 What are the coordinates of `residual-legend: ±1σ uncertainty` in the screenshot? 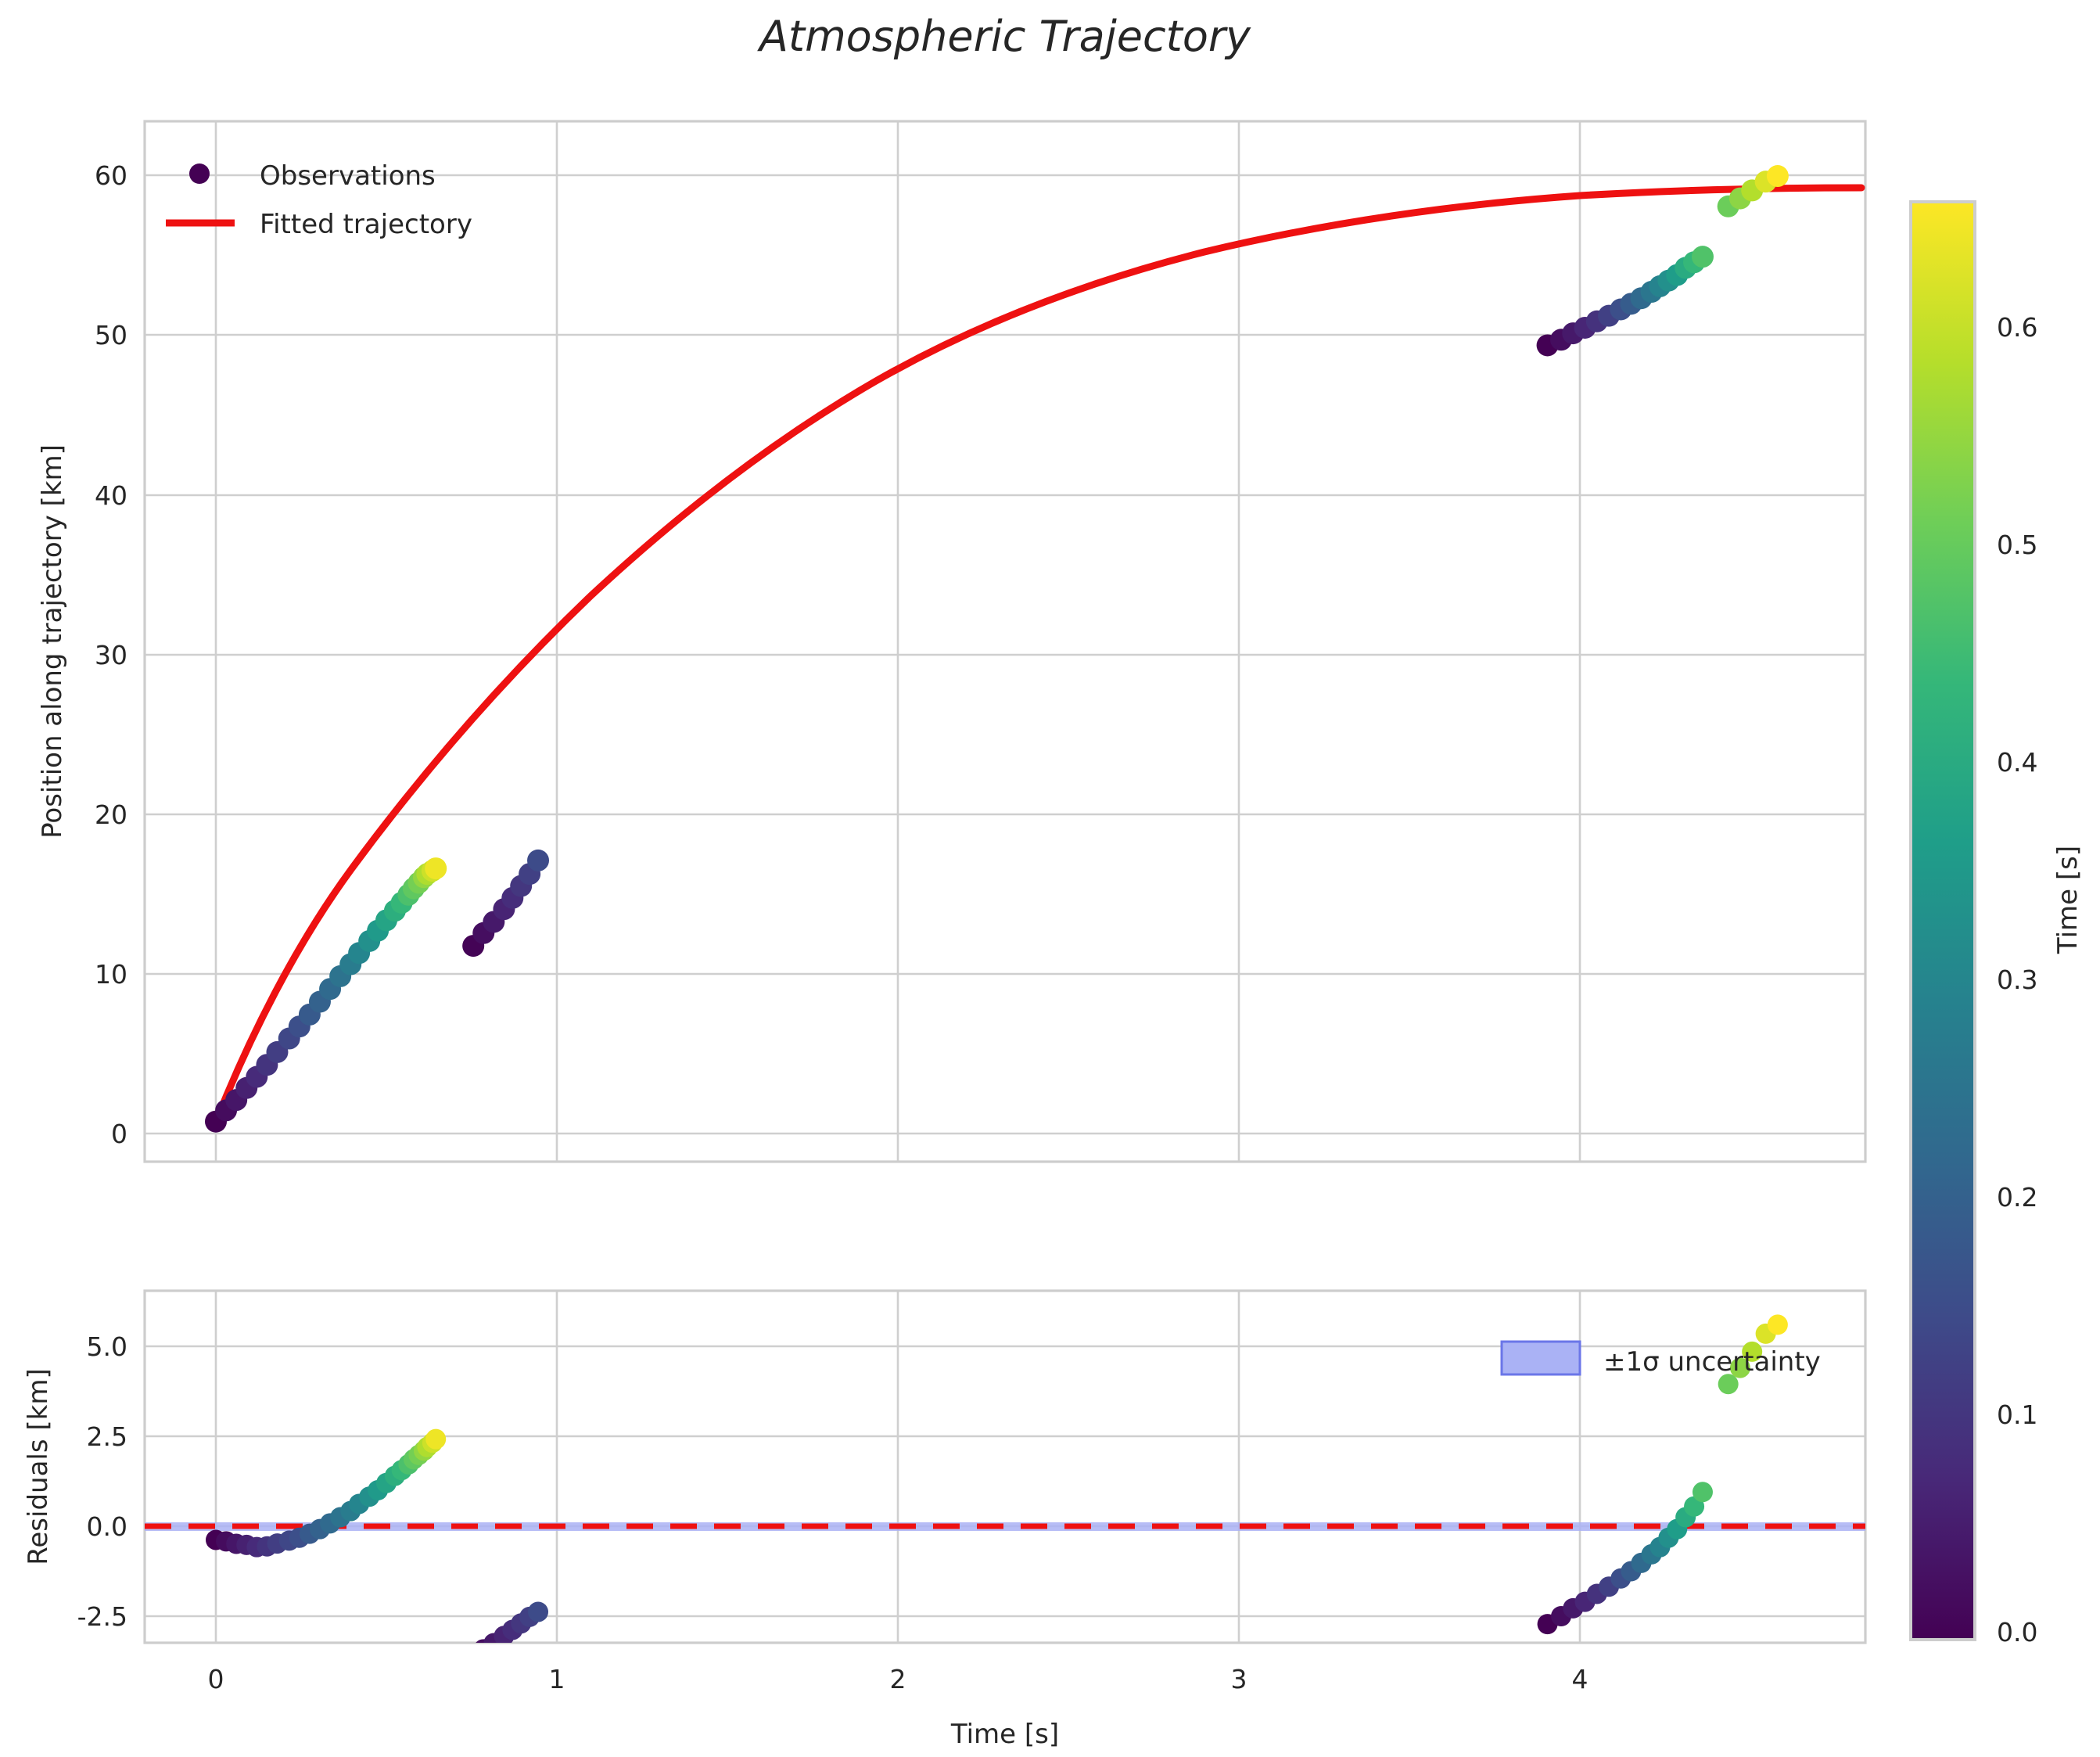 It's located at (1660, 1359).